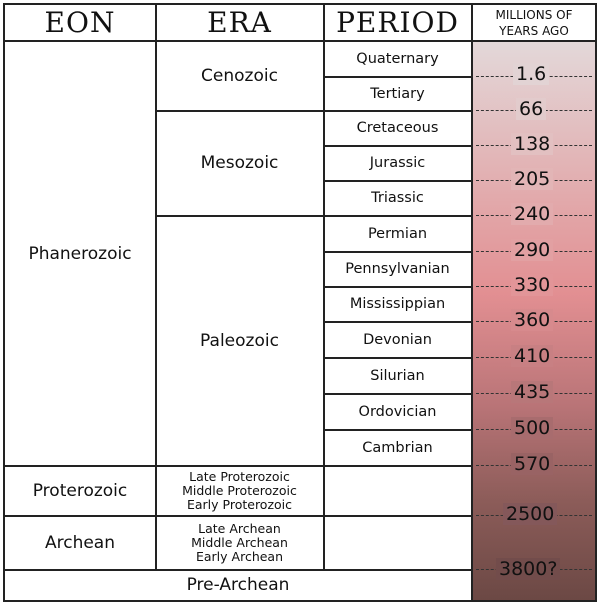 The height and width of the screenshot is (605, 600). Describe the element at coordinates (397, 269) in the screenshot. I see `period-pennsylvanian: Pennsylvanian` at that location.